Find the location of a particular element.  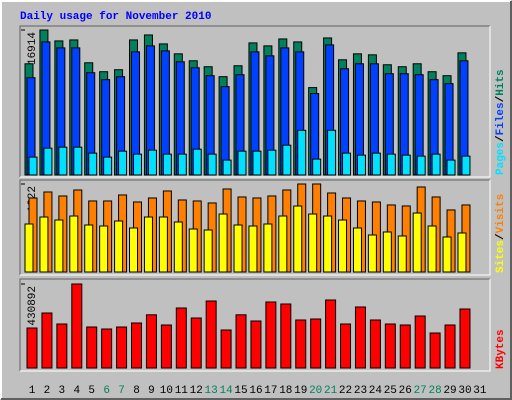

chart-title: Daily usage for November 2010 is located at coordinates (115, 17).